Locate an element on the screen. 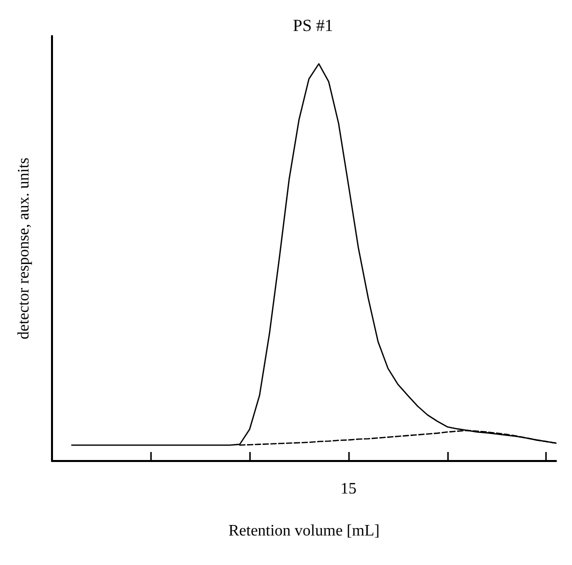  text: 15 is located at coordinates (348, 489).